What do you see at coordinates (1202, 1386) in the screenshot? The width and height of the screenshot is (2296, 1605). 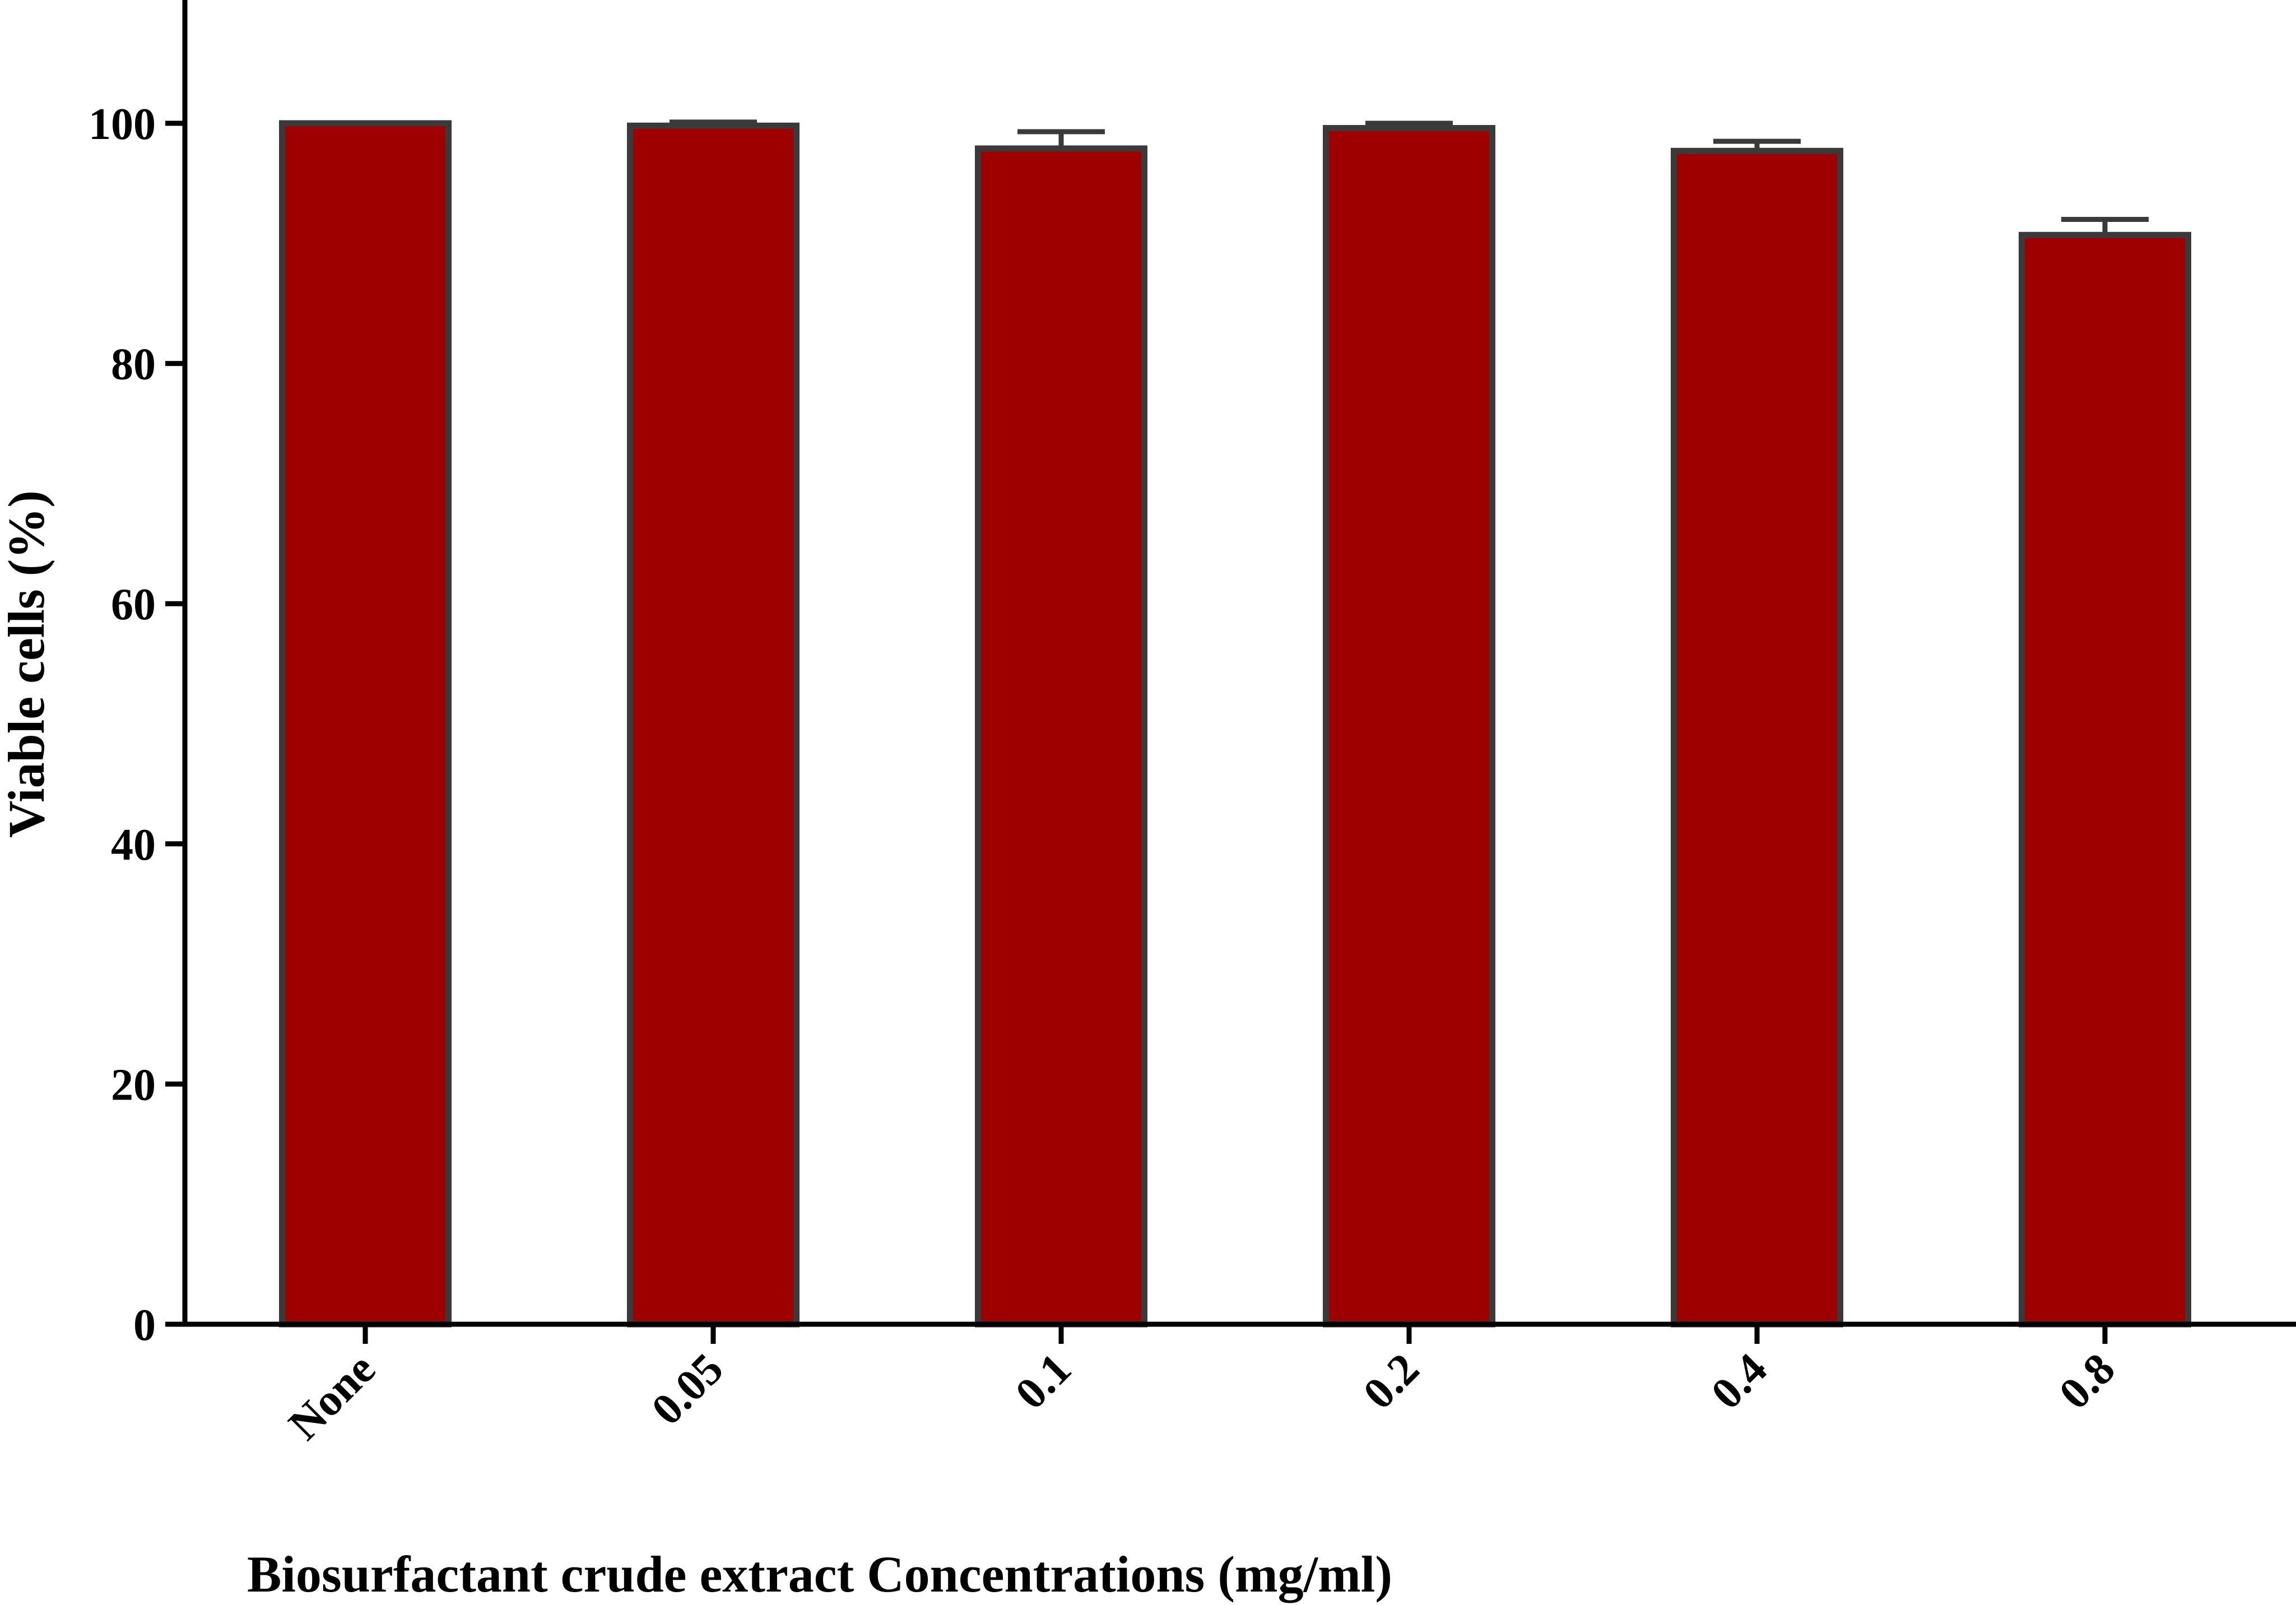 I see `x-ticks-layer: None 0.05 0.1 0.2 0.4 0.8` at bounding box center [1202, 1386].